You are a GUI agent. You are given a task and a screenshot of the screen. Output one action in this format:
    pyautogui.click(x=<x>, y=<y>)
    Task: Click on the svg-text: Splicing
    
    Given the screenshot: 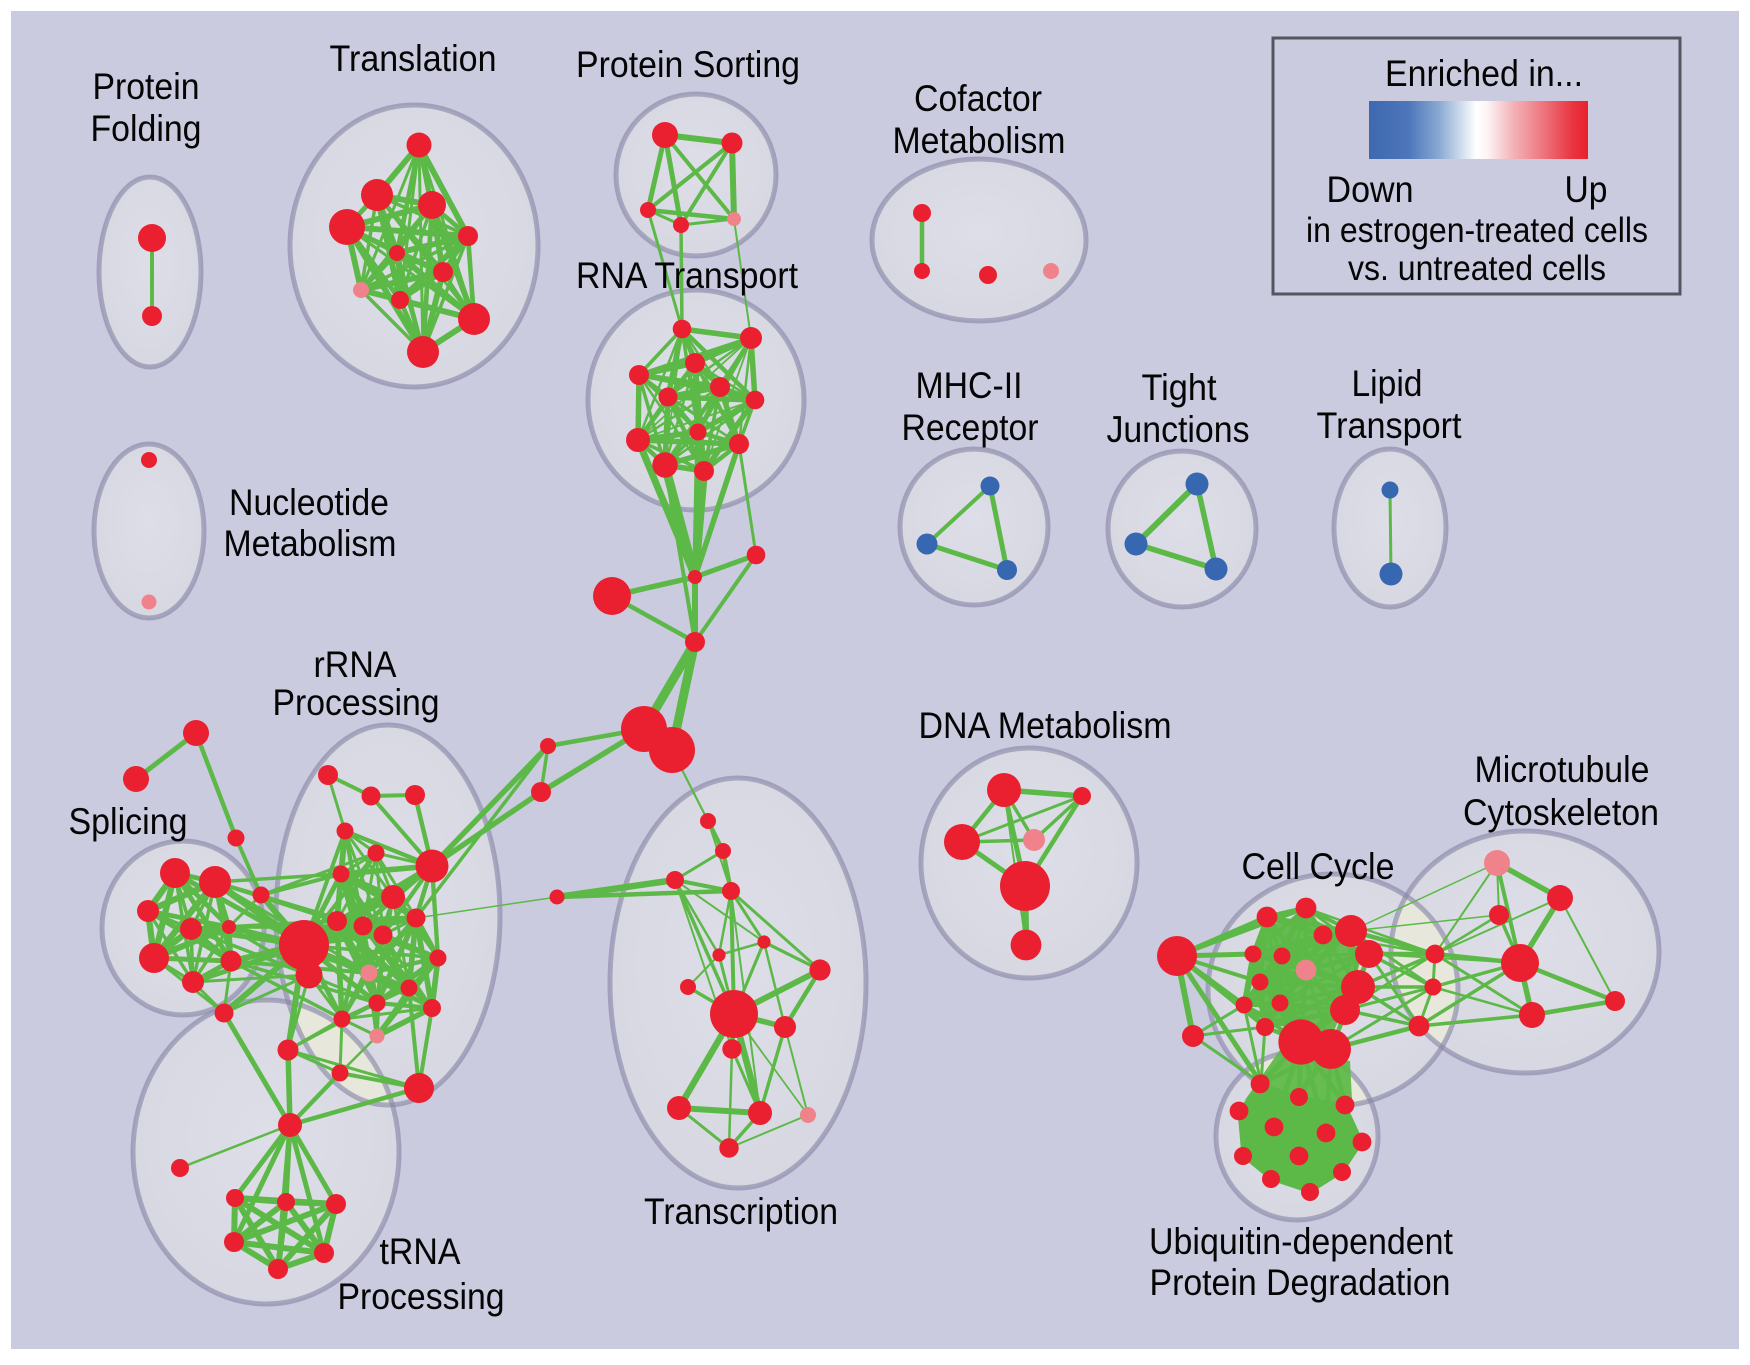 What is the action you would take?
    pyautogui.click(x=128, y=821)
    